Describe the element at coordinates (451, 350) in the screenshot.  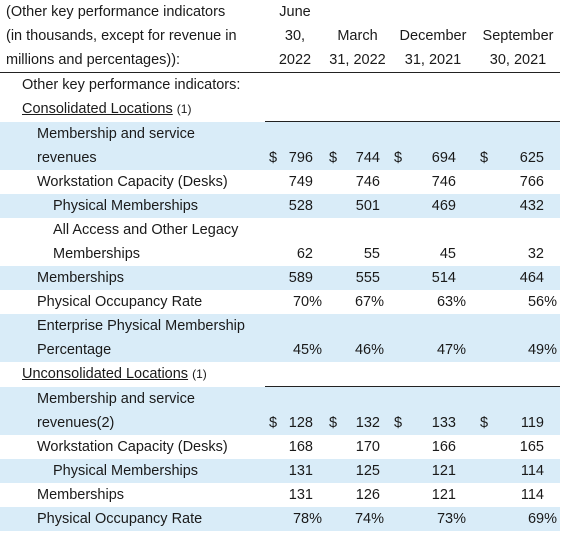
I see `cell-value: 47%` at that location.